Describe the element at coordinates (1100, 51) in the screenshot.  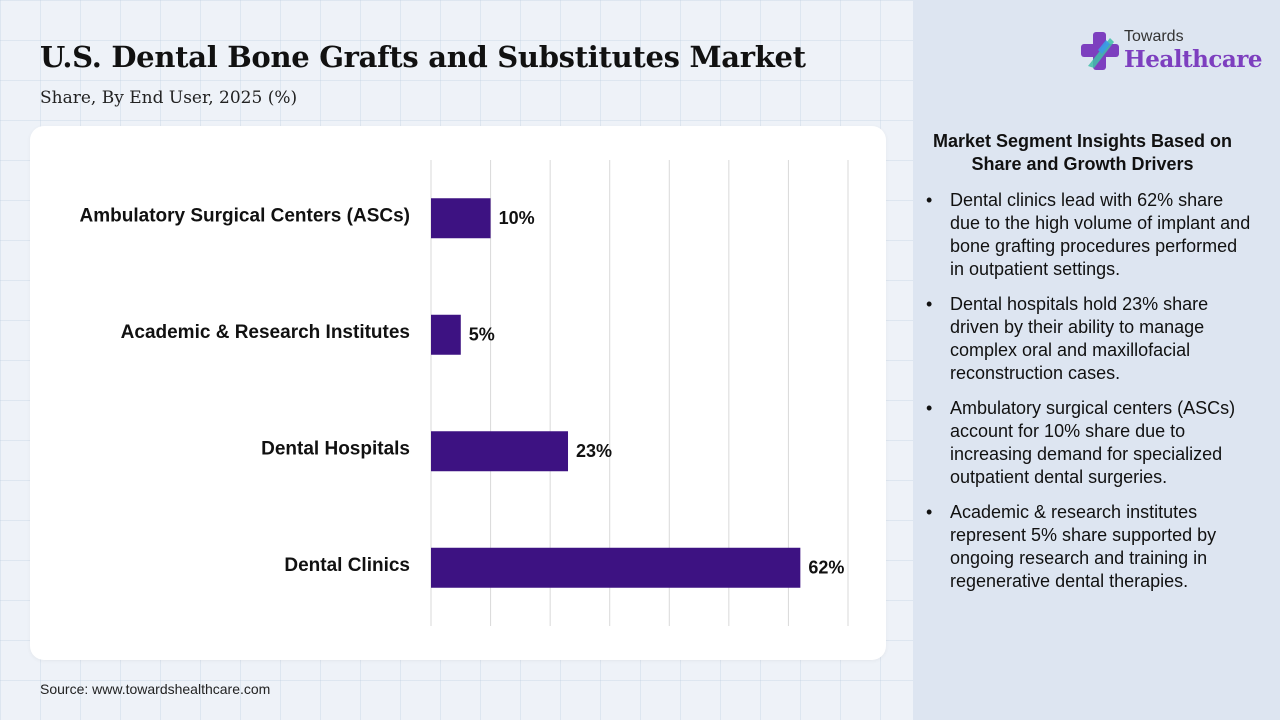
I see `cross-icon` at that location.